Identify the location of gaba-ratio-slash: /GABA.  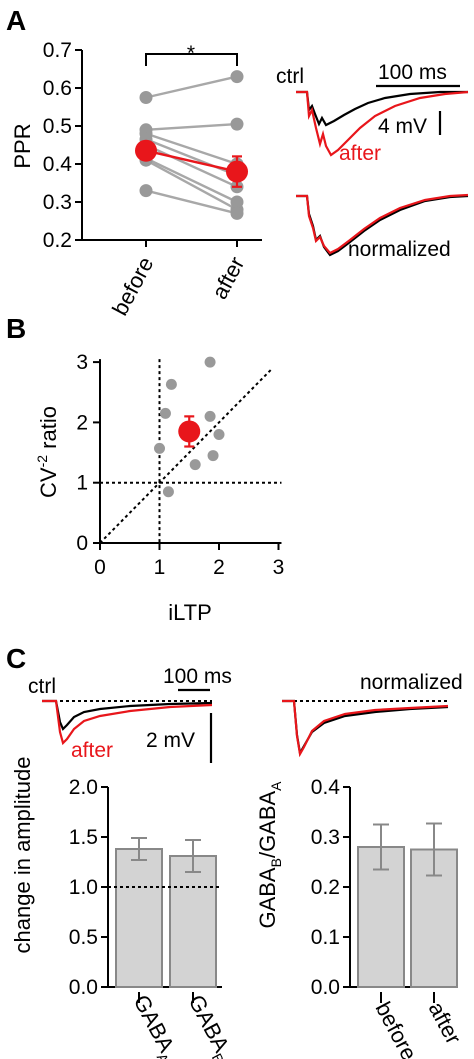
(267, 824).